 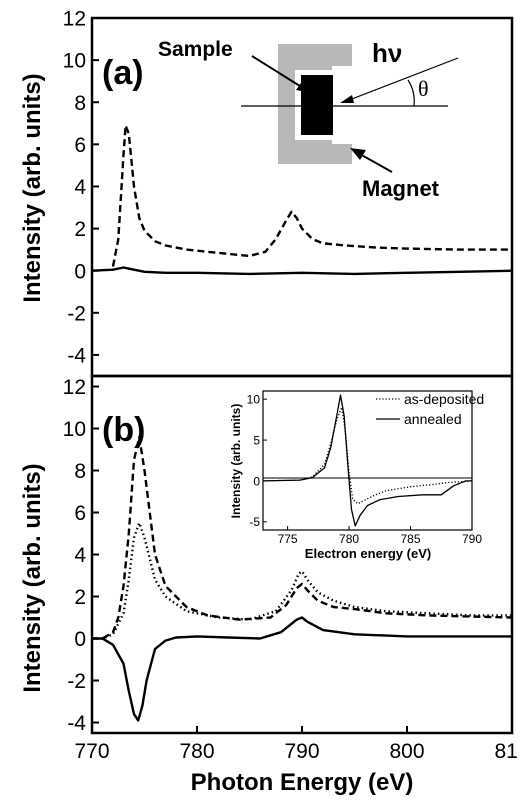 What do you see at coordinates (472, 539) in the screenshot?
I see `inset-xtick-label: 790` at bounding box center [472, 539].